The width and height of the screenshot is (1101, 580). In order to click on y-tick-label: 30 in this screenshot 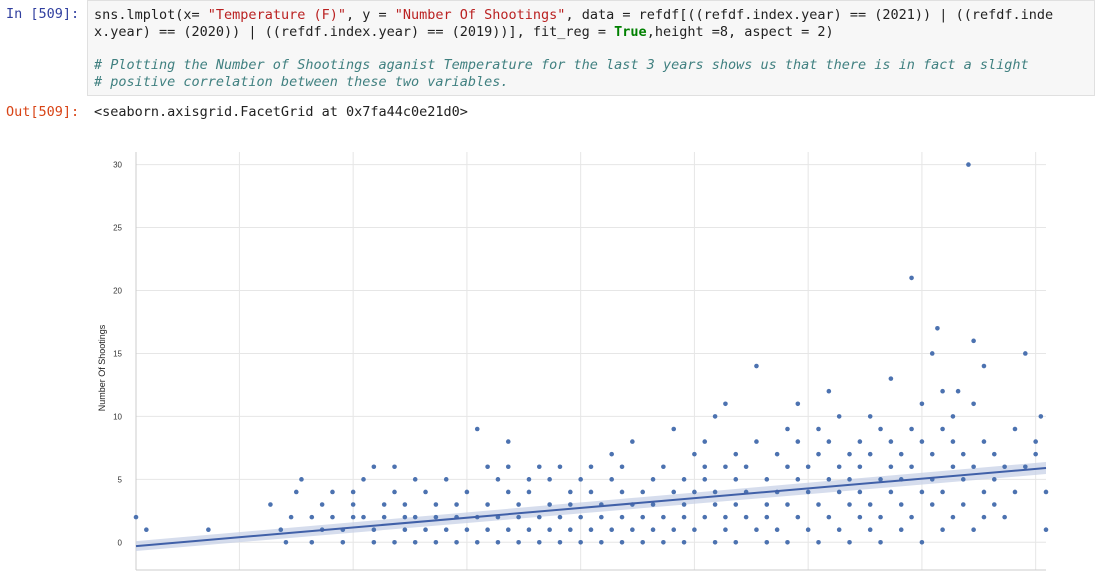, I will do `click(117, 165)`.